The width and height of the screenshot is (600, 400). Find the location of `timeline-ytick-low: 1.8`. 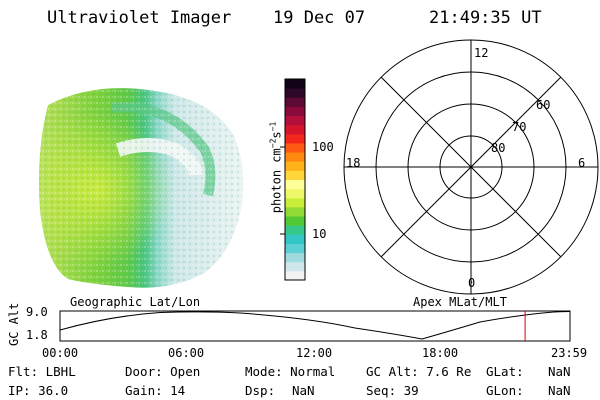

timeline-ytick-low: 1.8 is located at coordinates (37, 335).